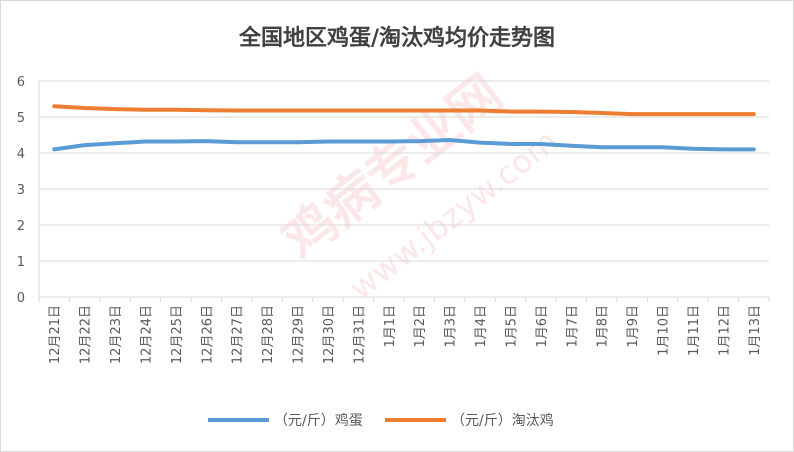  I want to click on legend-label-hen: （元/斤）淘汰鸡, so click(502, 420).